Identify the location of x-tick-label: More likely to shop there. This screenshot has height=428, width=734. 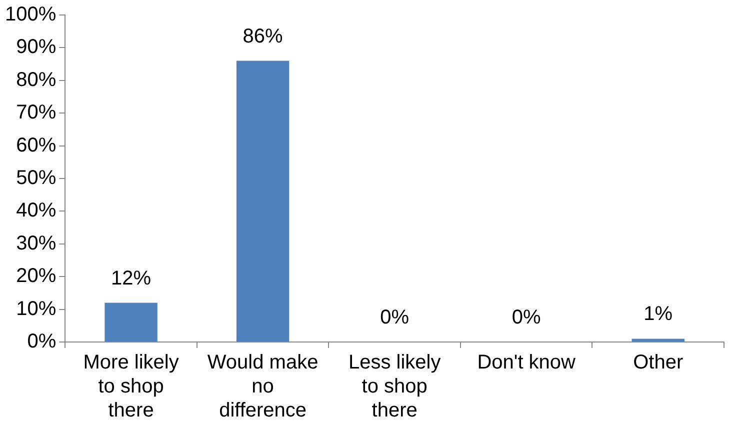
(131, 387).